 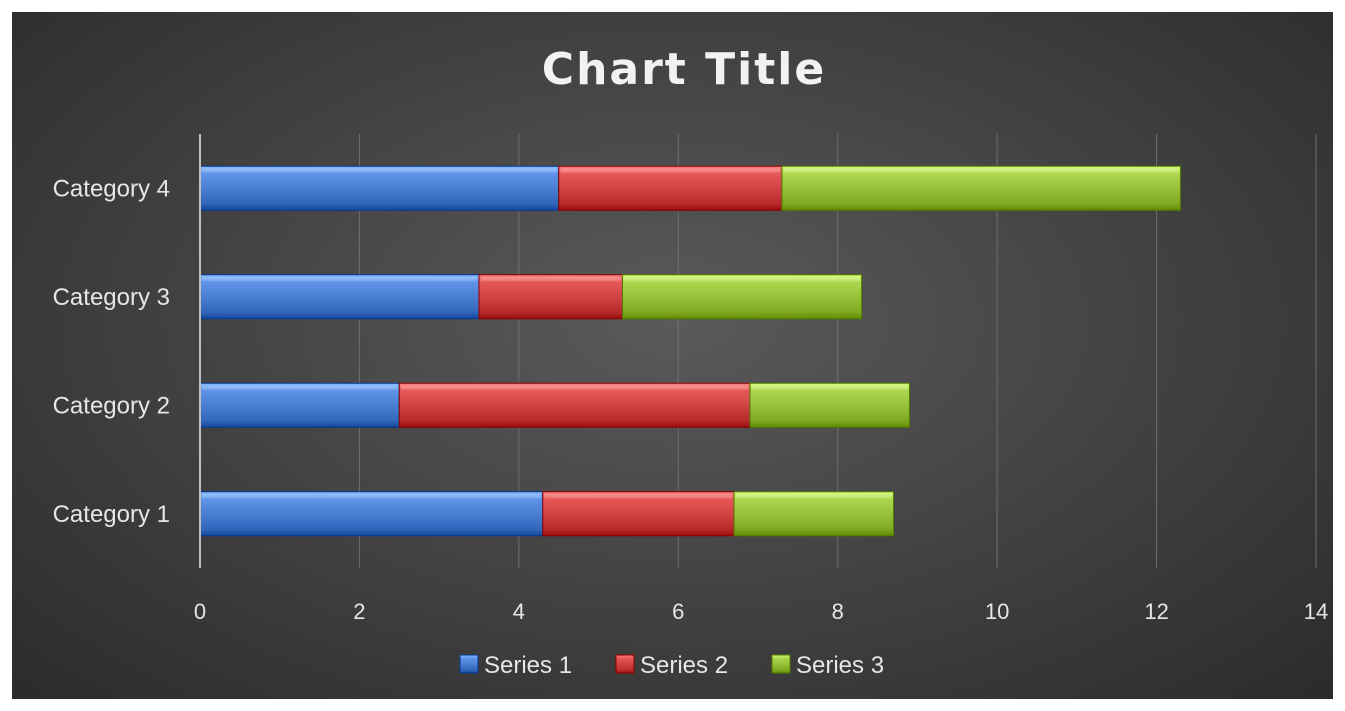 What do you see at coordinates (840, 665) in the screenshot?
I see `legend-label-3: Series 3` at bounding box center [840, 665].